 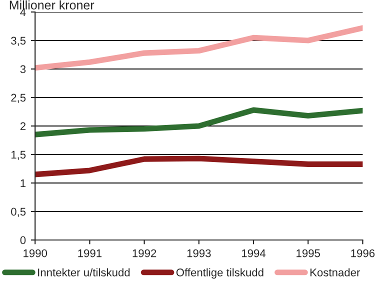 What do you see at coordinates (84, 272) in the screenshot?
I see `legend-label: Inntekter u/tilskudd` at bounding box center [84, 272].